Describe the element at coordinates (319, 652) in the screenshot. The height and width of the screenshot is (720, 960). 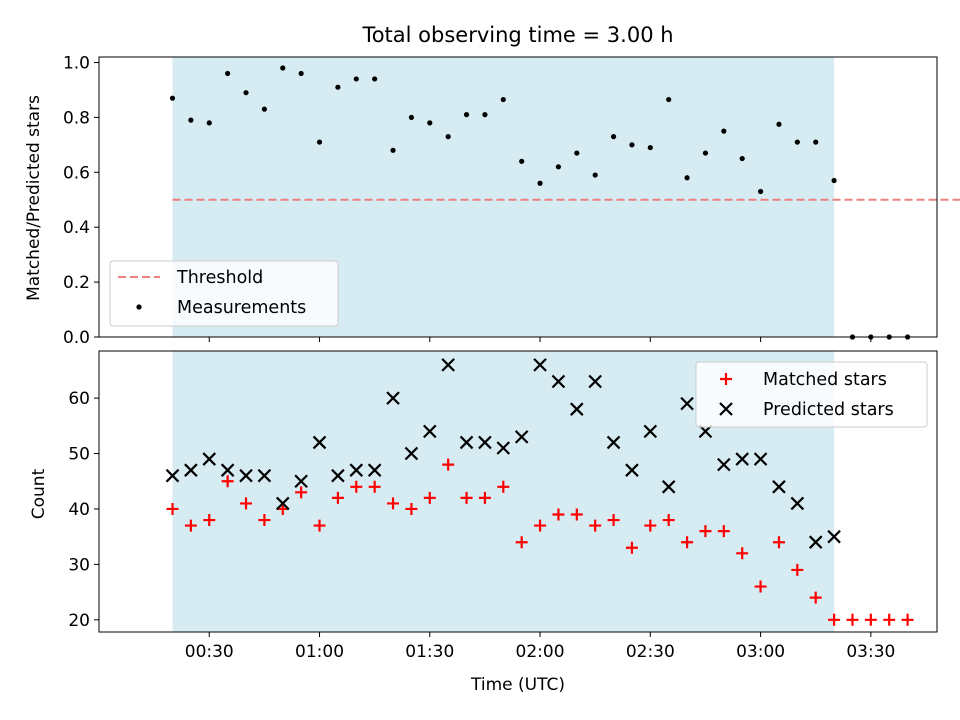
I see `x-tick-label: 01:00` at that location.